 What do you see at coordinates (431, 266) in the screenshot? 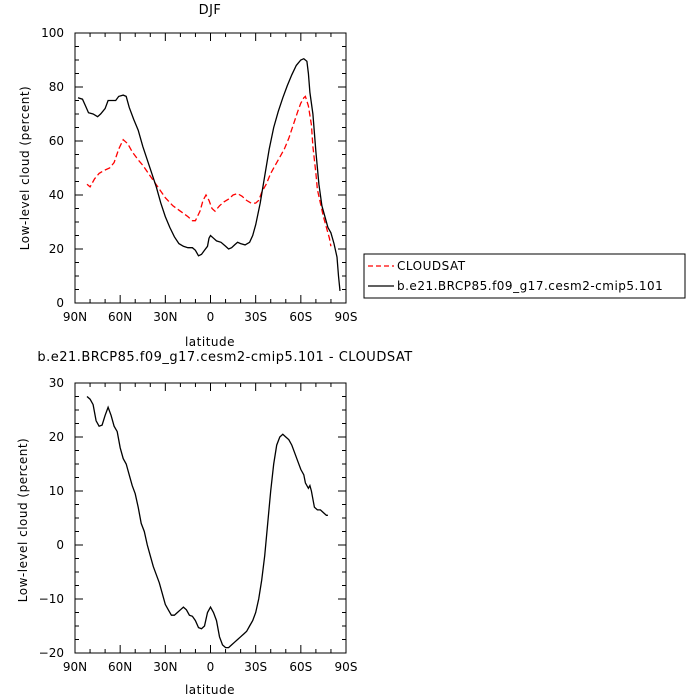
I see `legend-label-cloudsat: CLOUDSAT` at bounding box center [431, 266].